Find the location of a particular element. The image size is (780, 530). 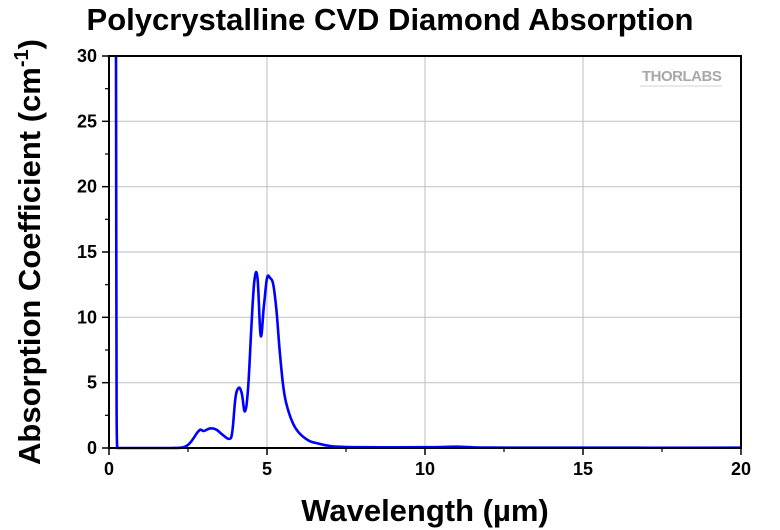

x-tick-label: 0 is located at coordinates (109, 469).